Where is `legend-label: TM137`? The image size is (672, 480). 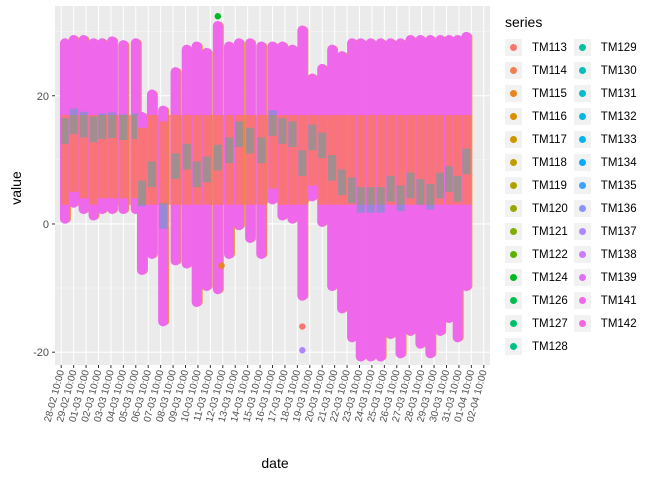 legend-label: TM137 is located at coordinates (618, 231).